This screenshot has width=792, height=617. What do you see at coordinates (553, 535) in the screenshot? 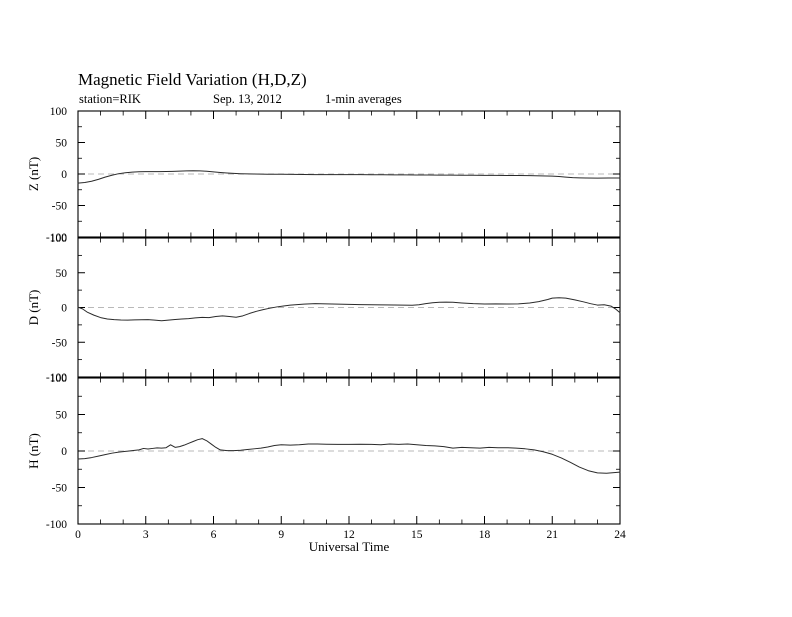
I see `x-tick-label: 21` at bounding box center [553, 535].